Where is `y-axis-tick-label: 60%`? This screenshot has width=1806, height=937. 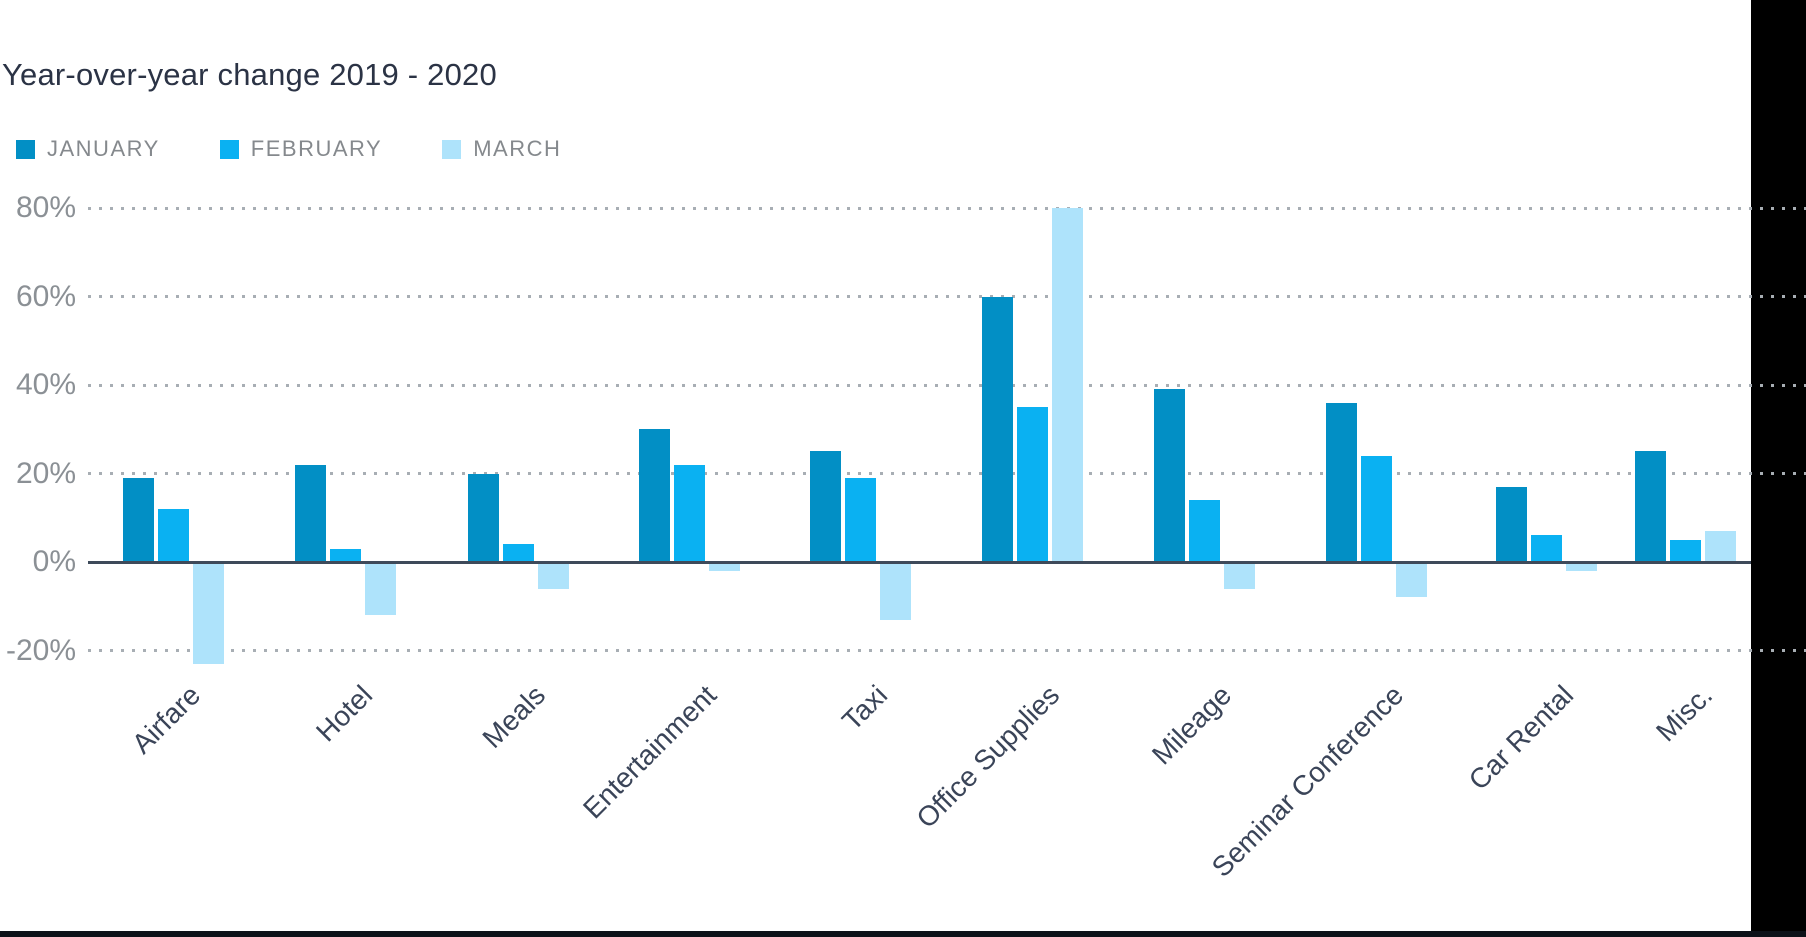 y-axis-tick-label: 60% is located at coordinates (45, 296).